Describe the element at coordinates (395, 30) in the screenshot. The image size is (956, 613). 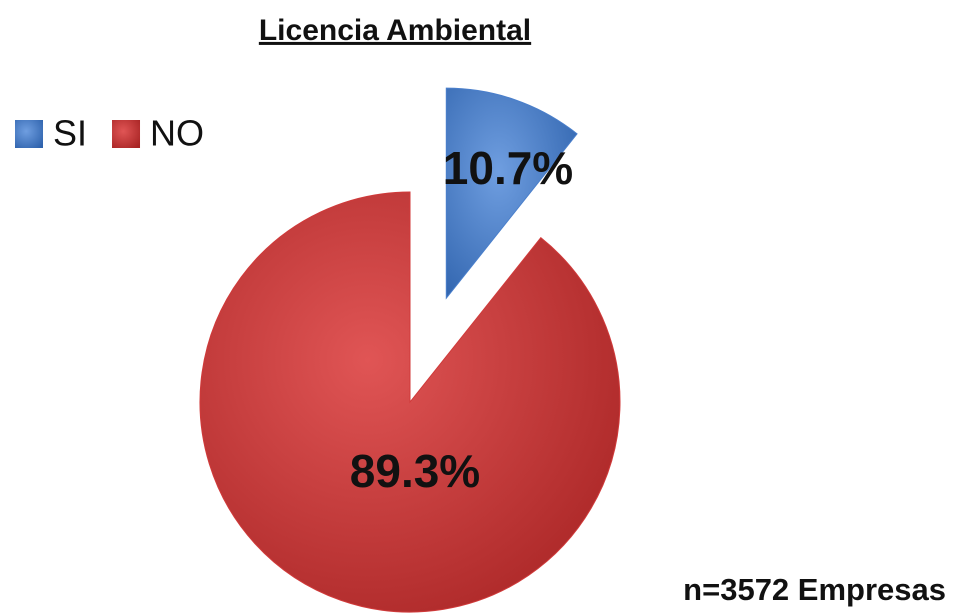
I see `chart-title: Licencia Ambiental` at that location.